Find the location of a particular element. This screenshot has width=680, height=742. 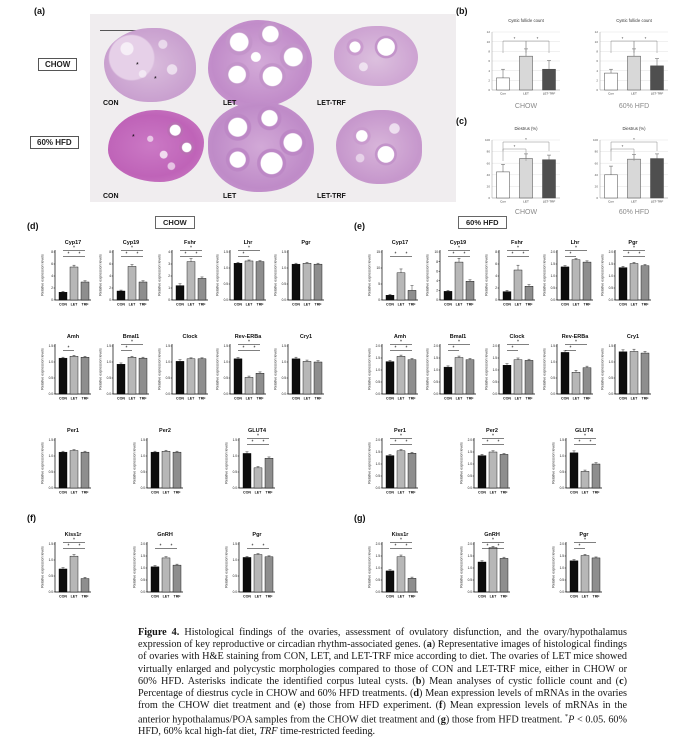

svg-text: Amh is located at coordinates (73, 337).